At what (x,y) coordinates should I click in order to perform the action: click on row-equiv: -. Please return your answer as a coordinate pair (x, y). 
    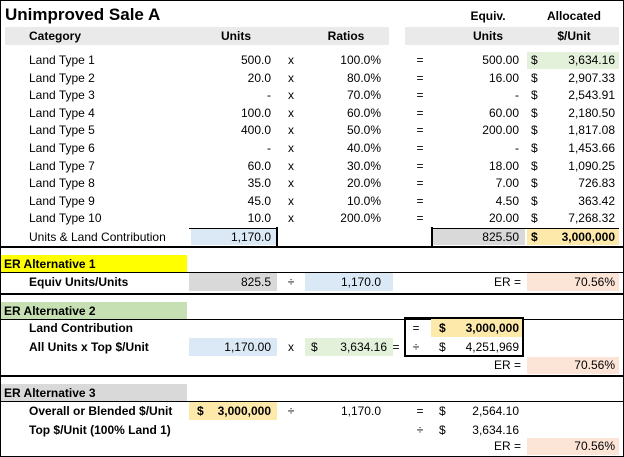
    Looking at the image, I should click on (517, 148).